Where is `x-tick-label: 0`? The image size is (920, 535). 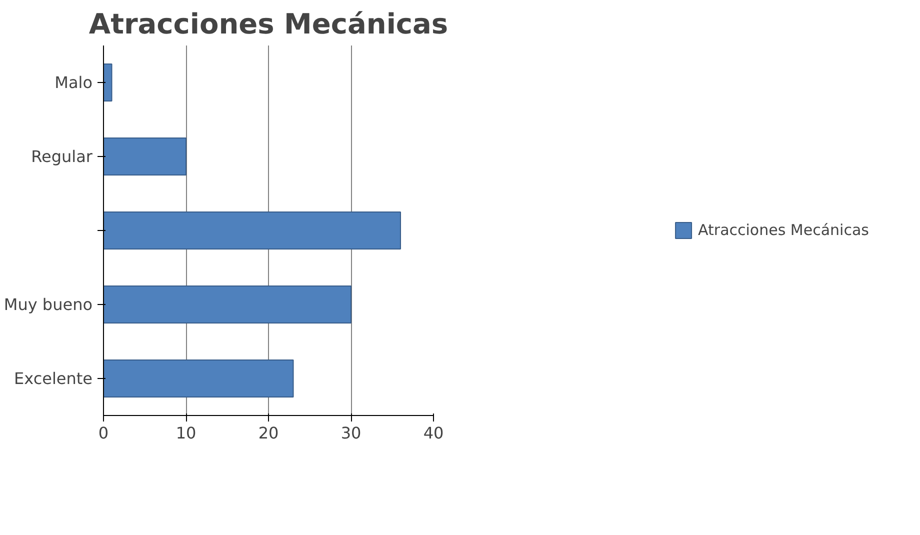
x-tick-label: 0 is located at coordinates (103, 433).